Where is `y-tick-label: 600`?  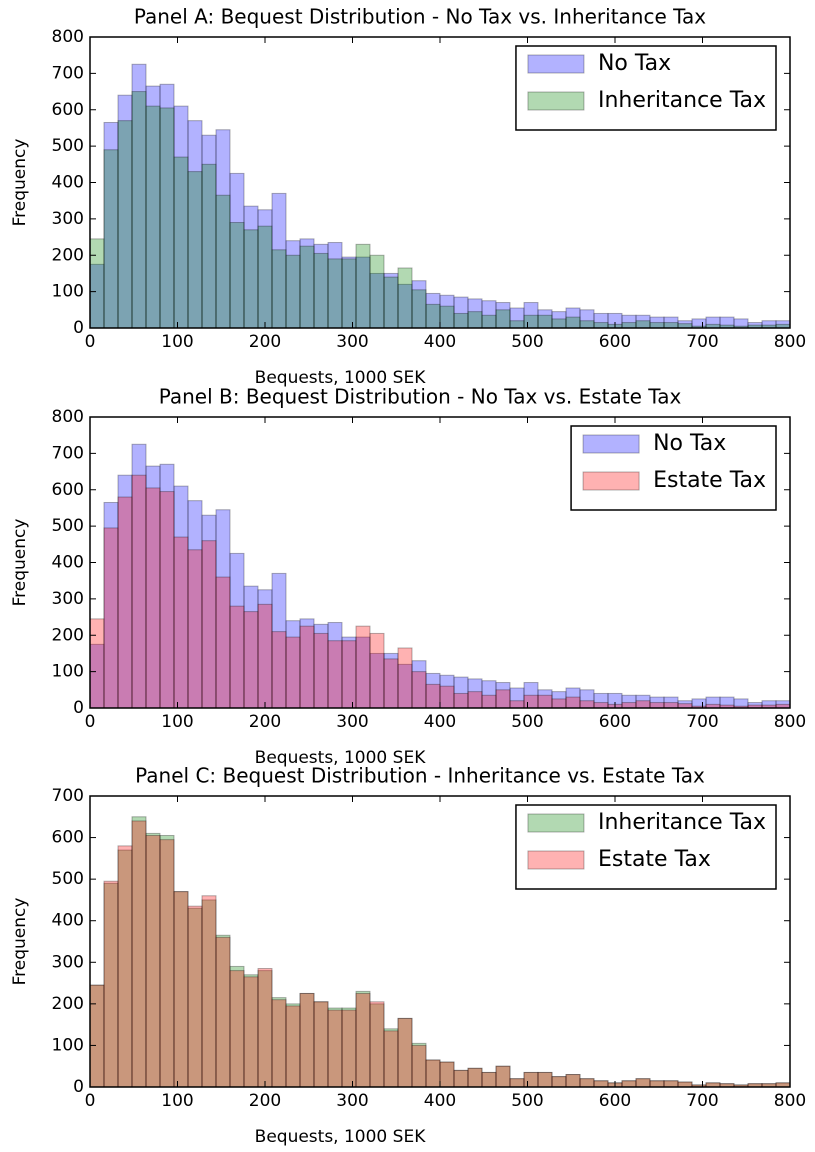 y-tick-label: 600 is located at coordinates (68, 110).